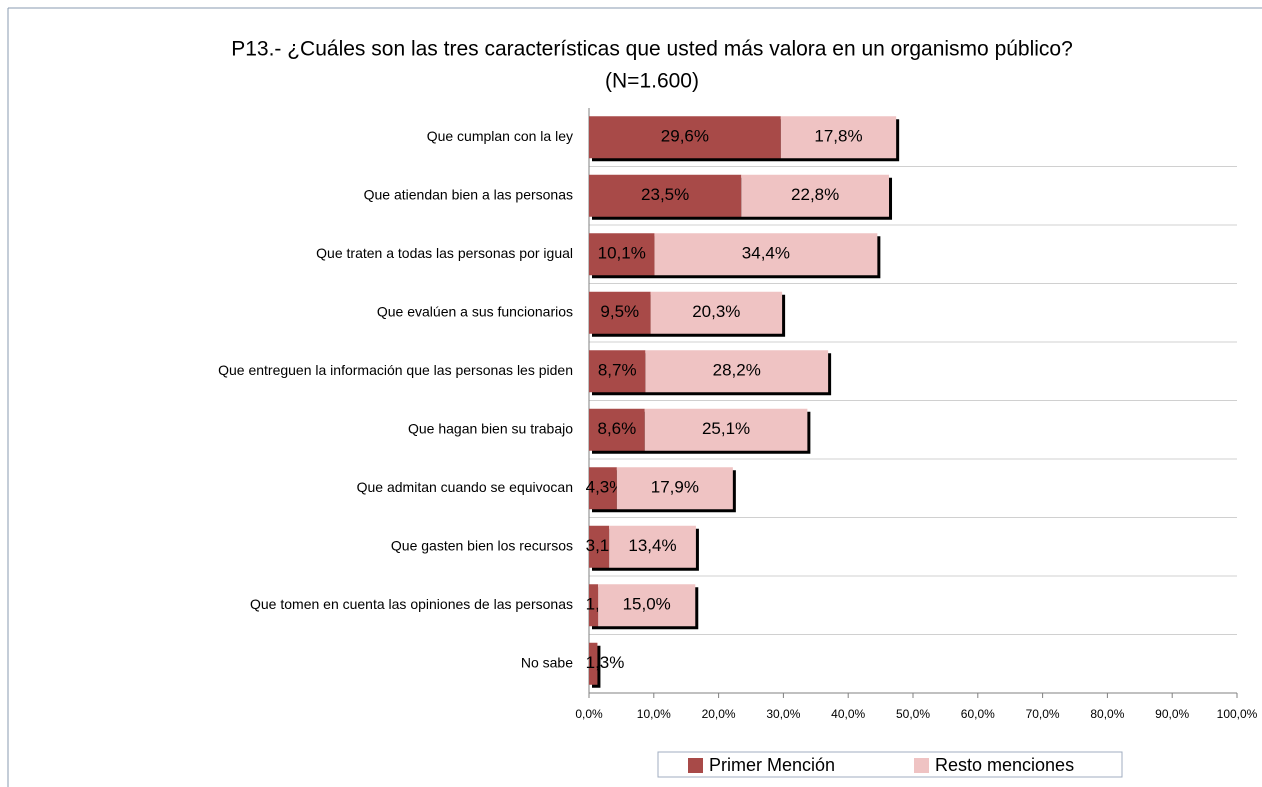  What do you see at coordinates (482, 545) in the screenshot?
I see `y-tick-label: Que gasten bien los recursos` at bounding box center [482, 545].